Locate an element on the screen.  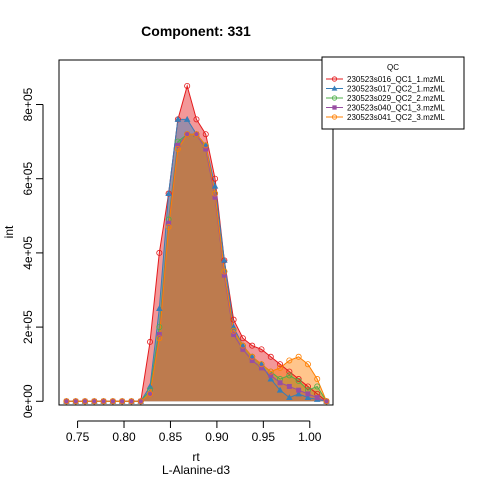
x-tick-label: 0.85 is located at coordinates (171, 437).